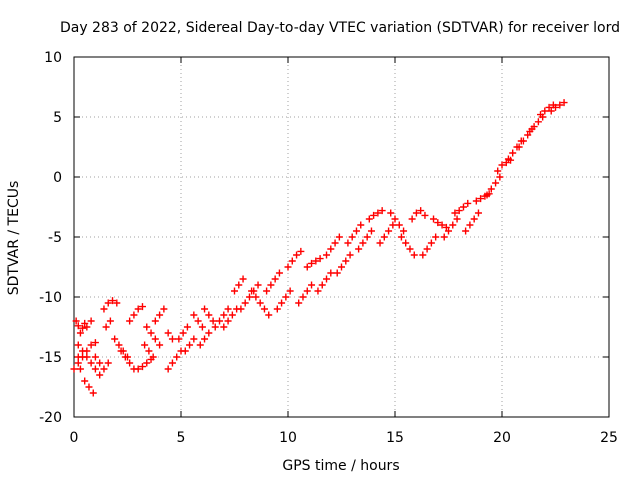 The width and height of the screenshot is (640, 480). I want to click on x-axis-label: GPS time / hours, so click(340, 466).